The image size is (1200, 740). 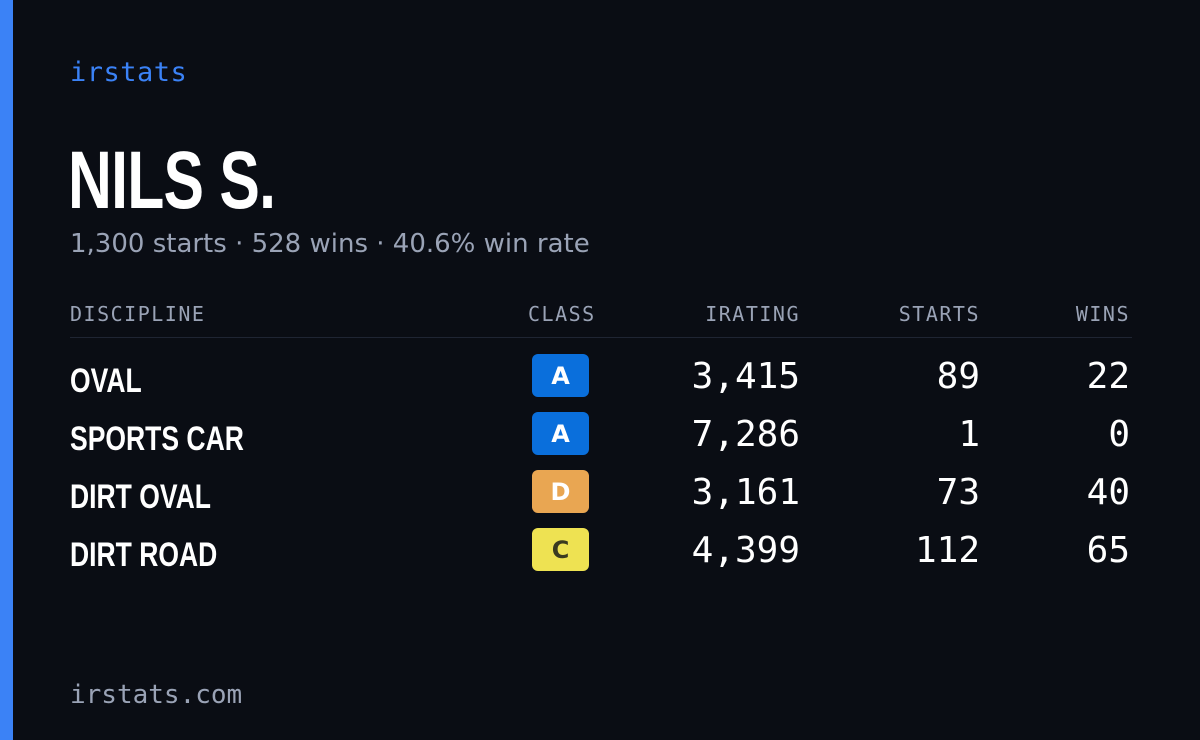 What do you see at coordinates (752, 314) in the screenshot?
I see `header-irating: IRATING` at bounding box center [752, 314].